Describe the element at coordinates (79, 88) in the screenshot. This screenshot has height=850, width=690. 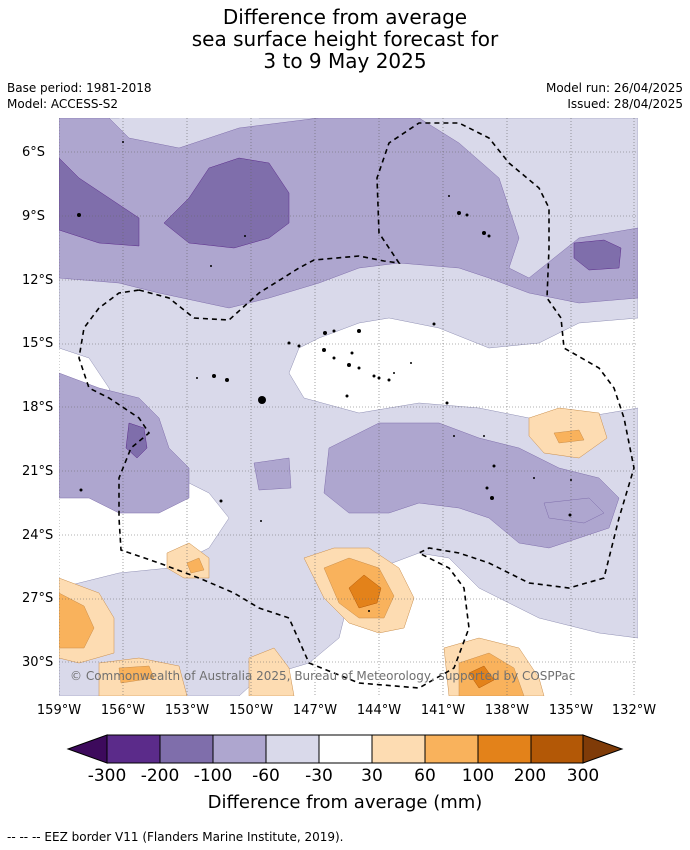
I see `base-period: Base period: 1981-2018` at that location.